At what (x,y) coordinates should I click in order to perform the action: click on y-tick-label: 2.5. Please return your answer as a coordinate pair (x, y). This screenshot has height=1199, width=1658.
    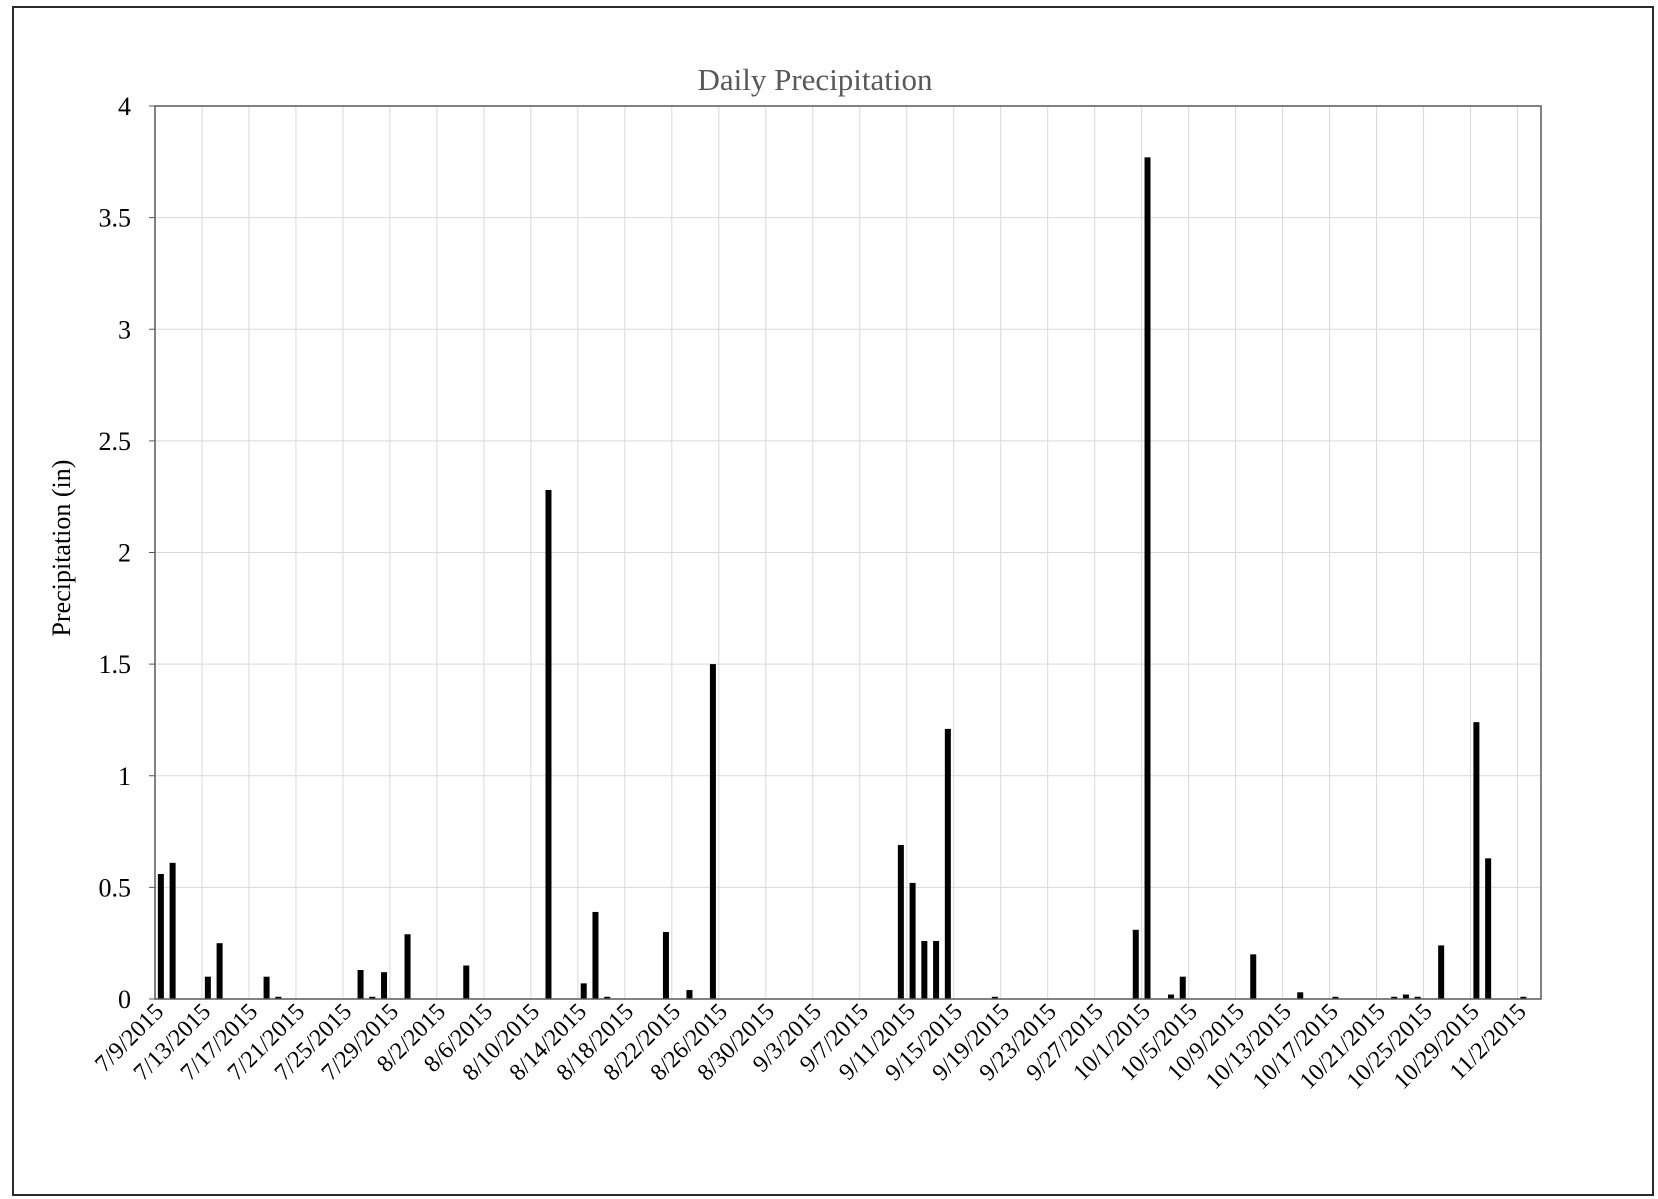
    Looking at the image, I should click on (115, 441).